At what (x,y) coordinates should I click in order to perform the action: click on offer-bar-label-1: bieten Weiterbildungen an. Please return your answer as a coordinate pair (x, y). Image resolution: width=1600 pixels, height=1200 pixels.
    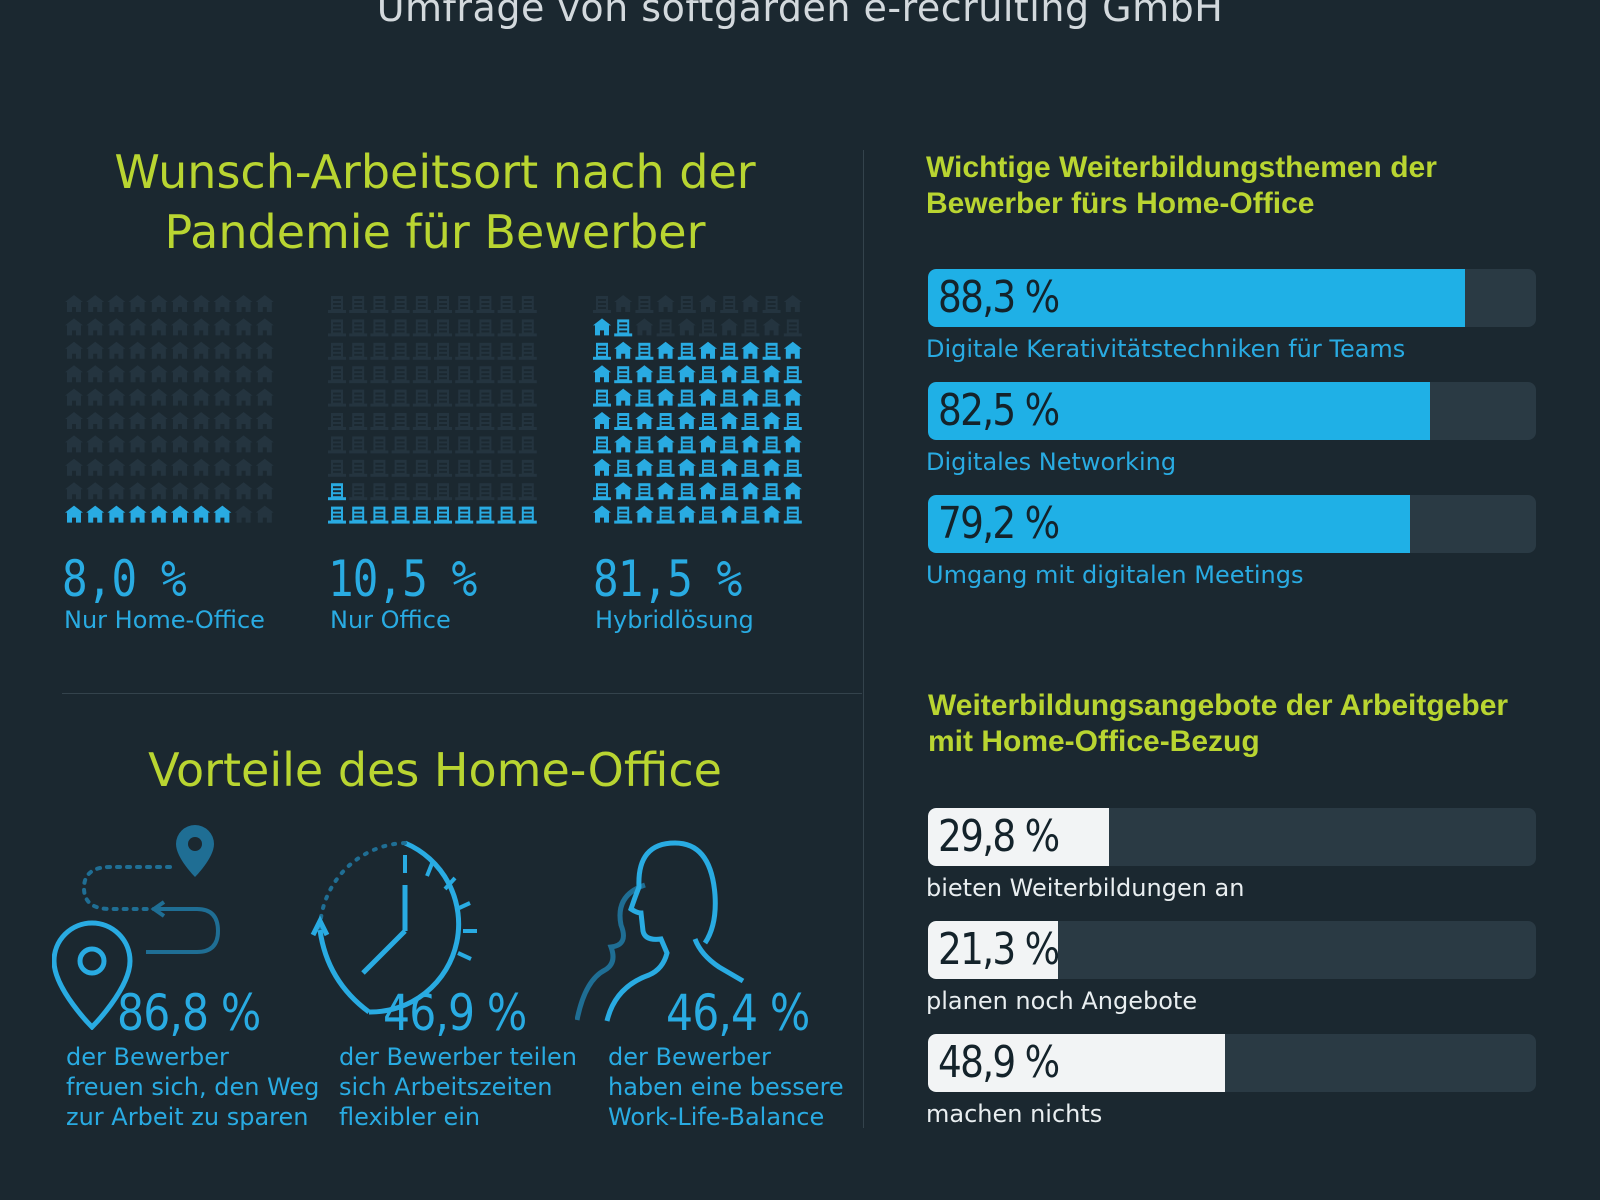
    Looking at the image, I should click on (1085, 888).